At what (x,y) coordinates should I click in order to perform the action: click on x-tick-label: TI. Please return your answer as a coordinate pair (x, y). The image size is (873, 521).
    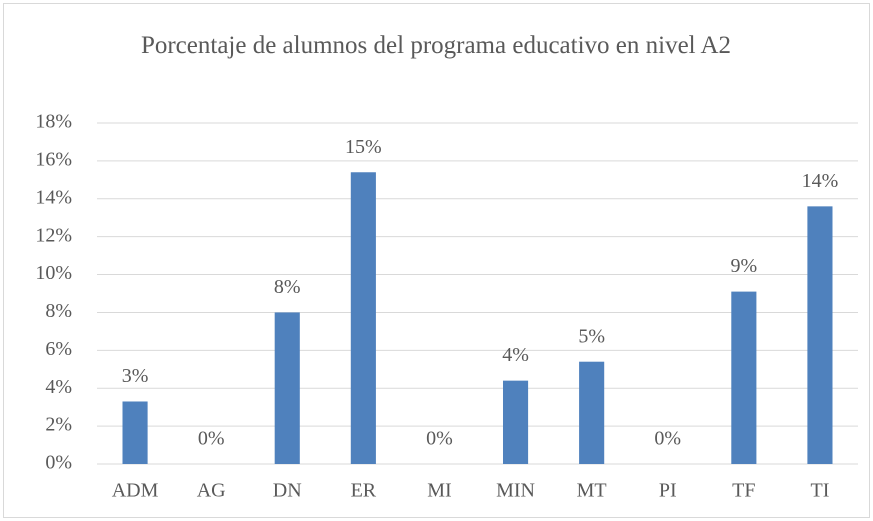
    Looking at the image, I should click on (820, 491).